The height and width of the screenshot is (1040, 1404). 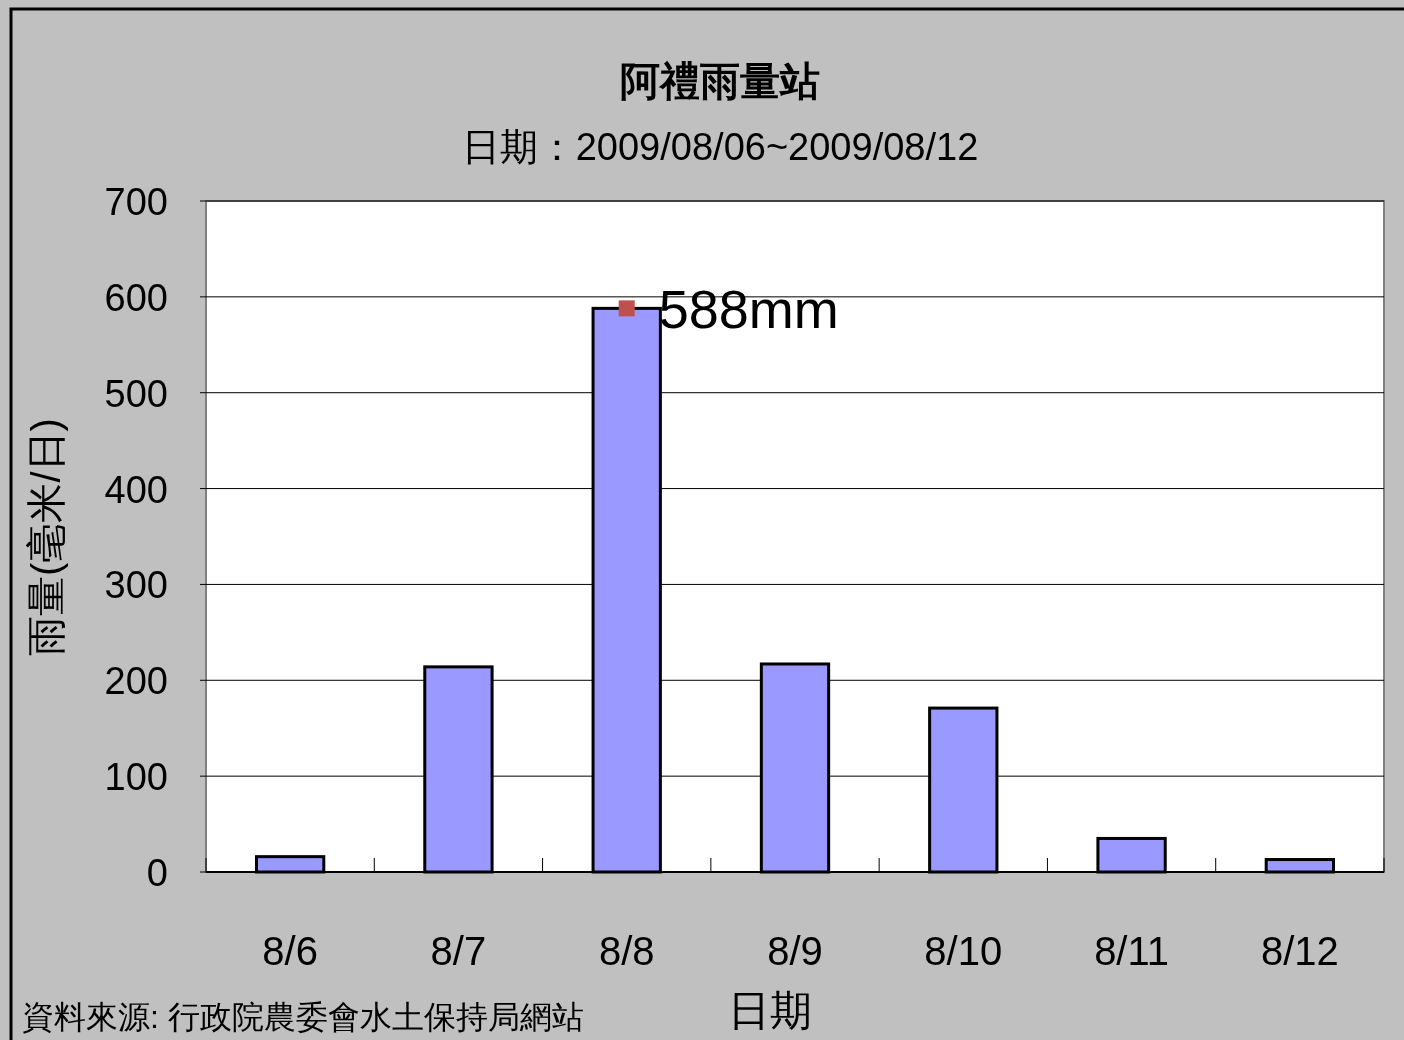 What do you see at coordinates (748, 309) in the screenshot?
I see `annotation: 588mm` at bounding box center [748, 309].